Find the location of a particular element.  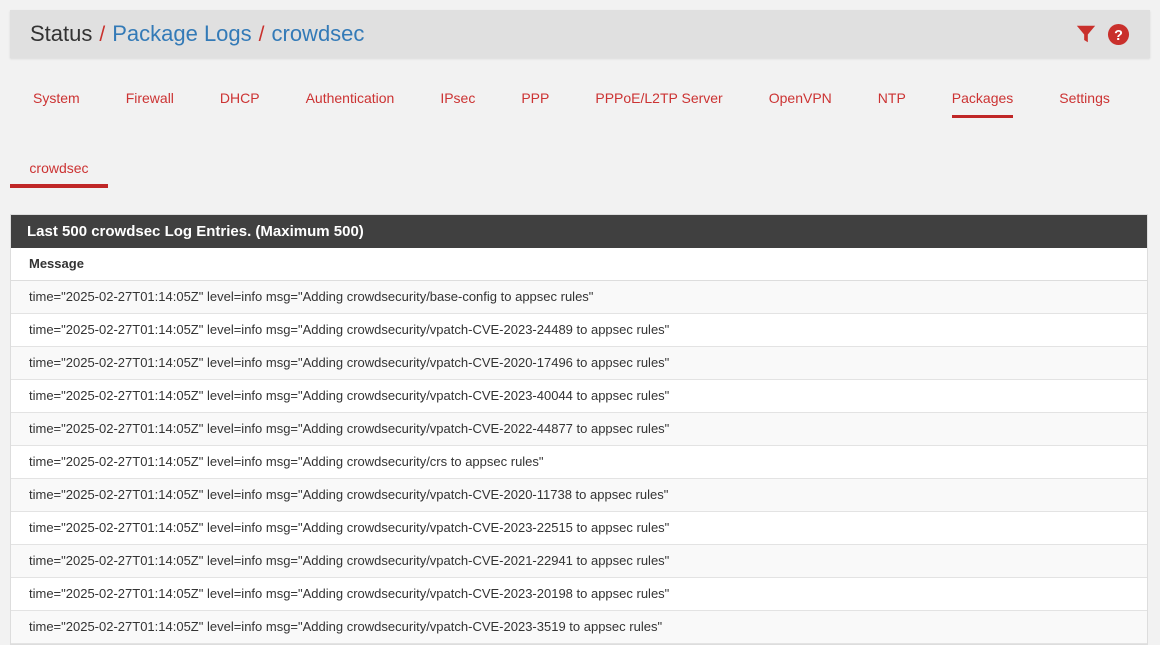

nav-tab-label: NTP is located at coordinates (891, 98).